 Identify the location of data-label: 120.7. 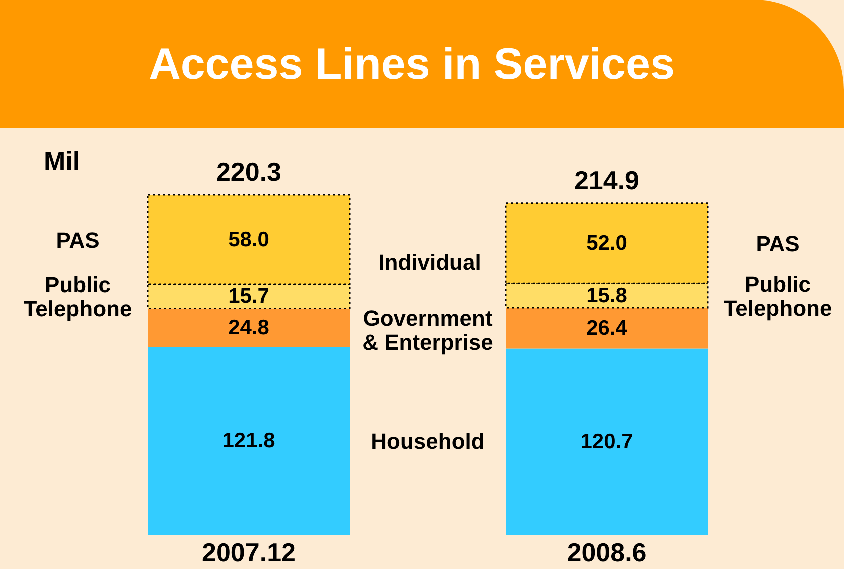
(607, 442).